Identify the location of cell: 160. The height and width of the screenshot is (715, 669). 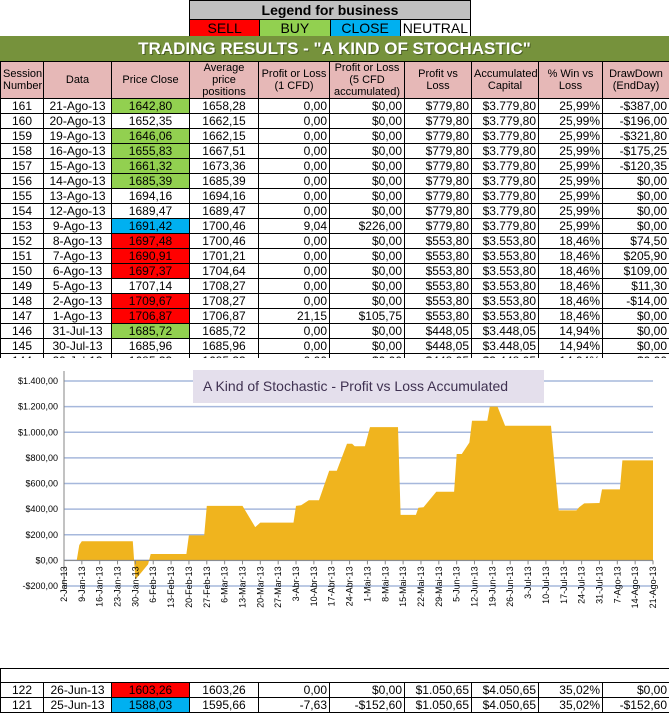
(22, 121).